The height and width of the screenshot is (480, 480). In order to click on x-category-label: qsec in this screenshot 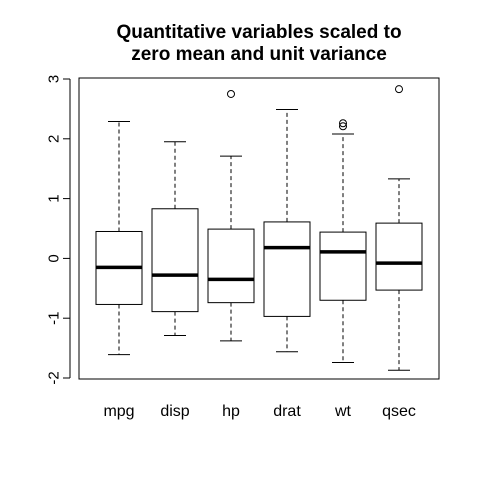, I will do `click(399, 411)`.